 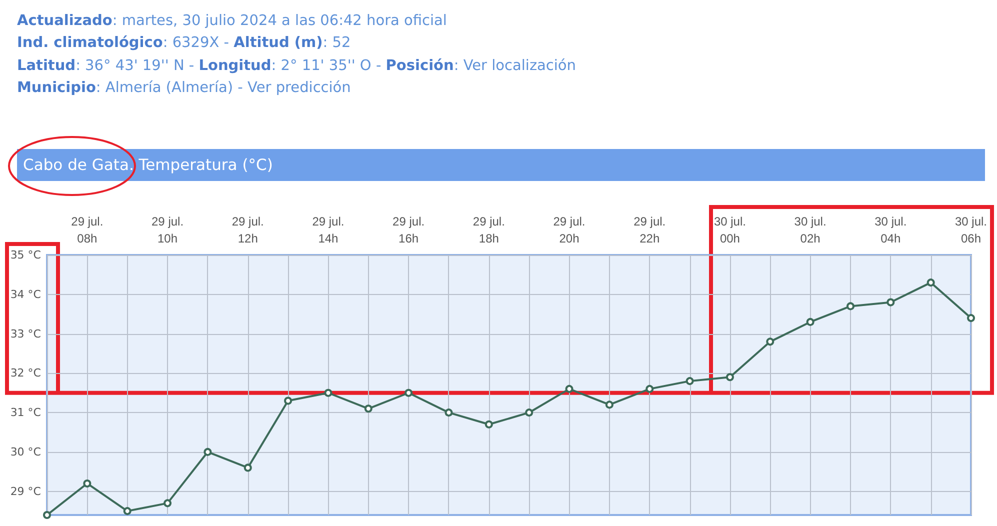 I want to click on x-tick-label: 30 jul. 06h, so click(x=971, y=230).